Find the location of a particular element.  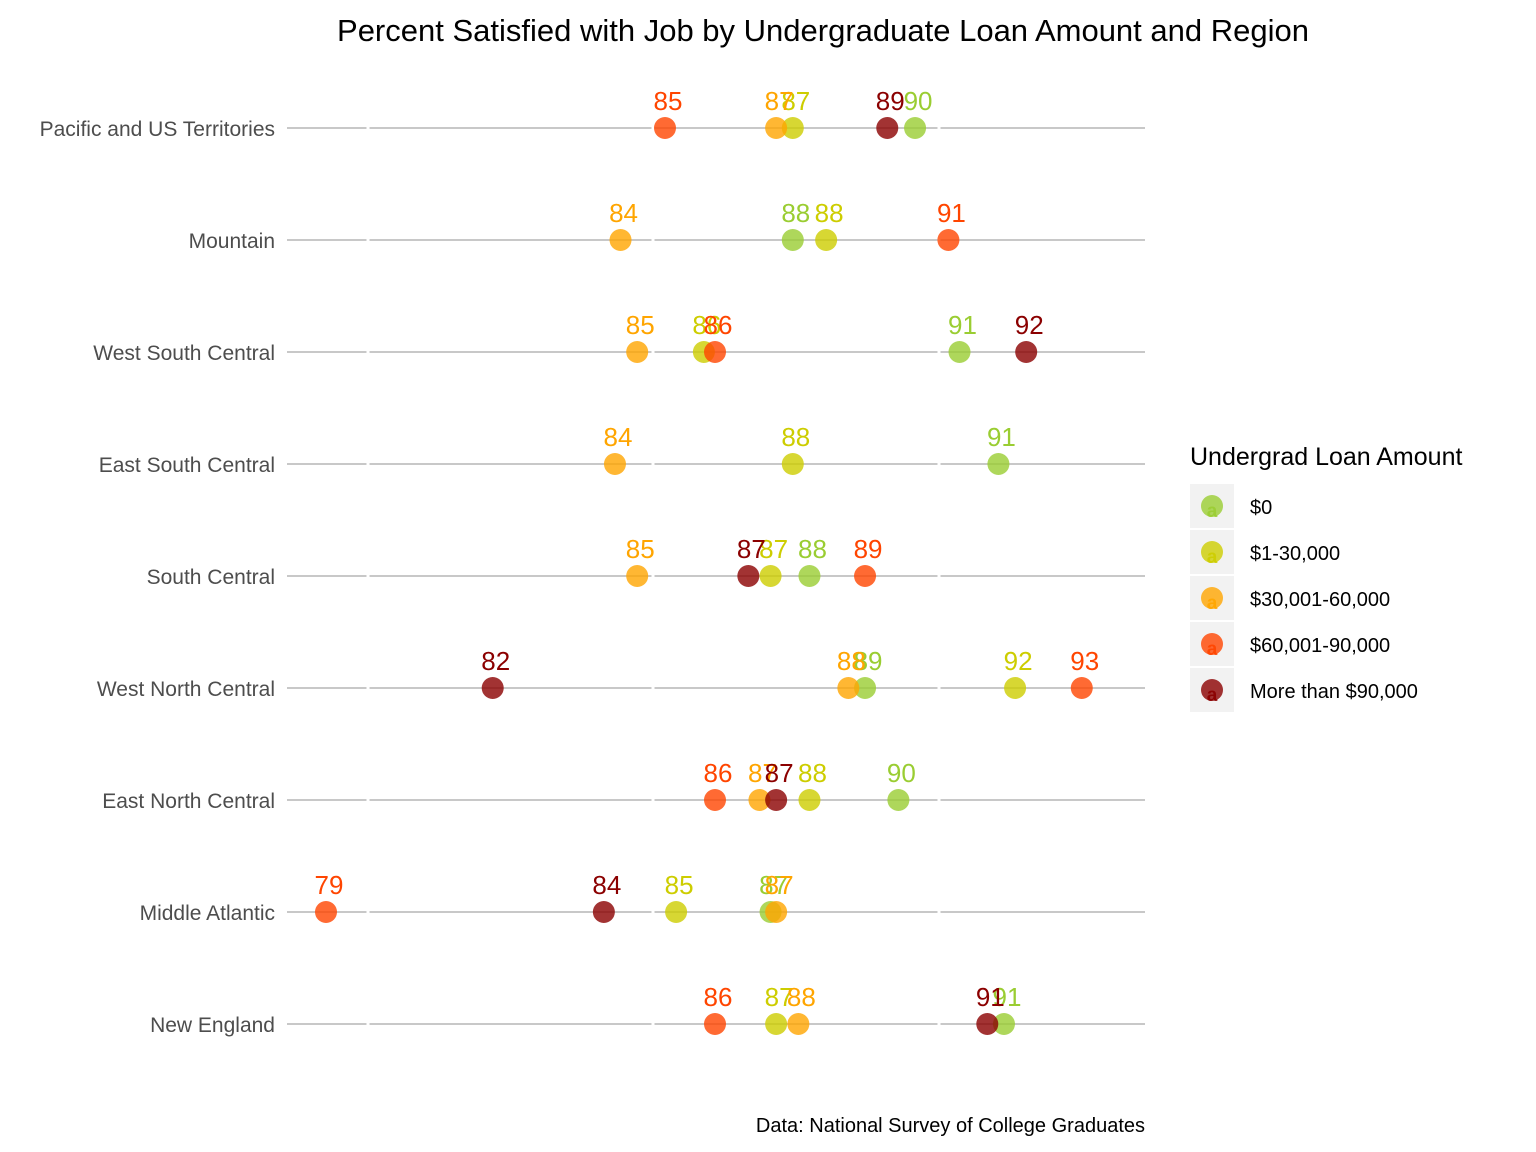

region-label: Pacific and US Territories is located at coordinates (157, 129).